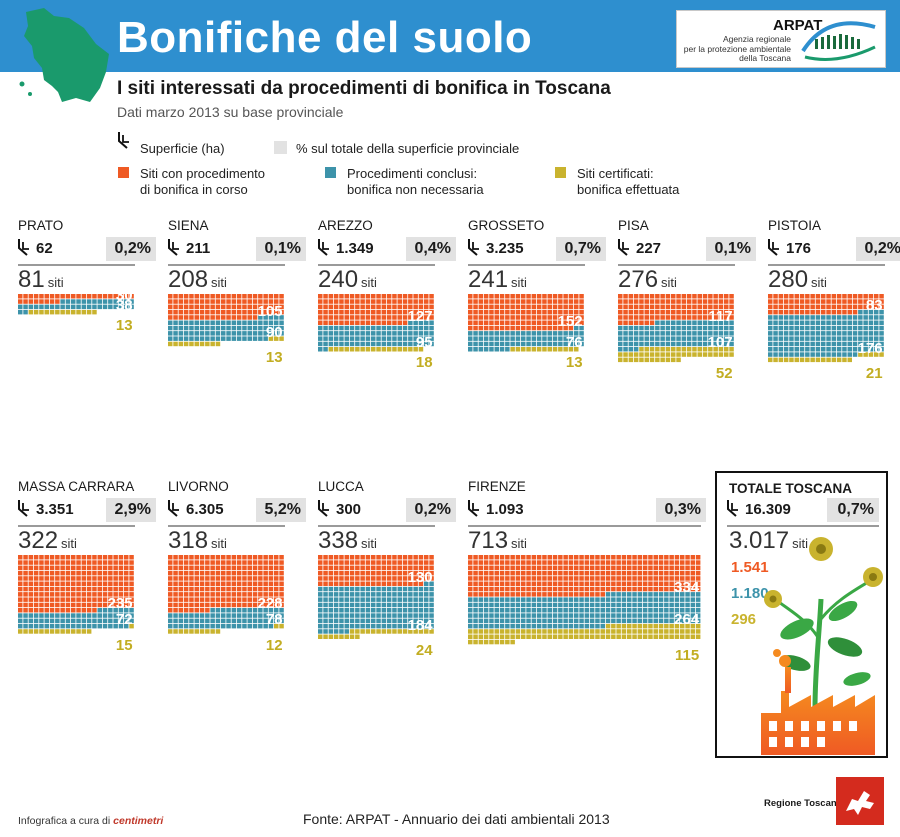  What do you see at coordinates (731, 249) in the screenshot?
I see `province-pct: 0,1%` at bounding box center [731, 249].